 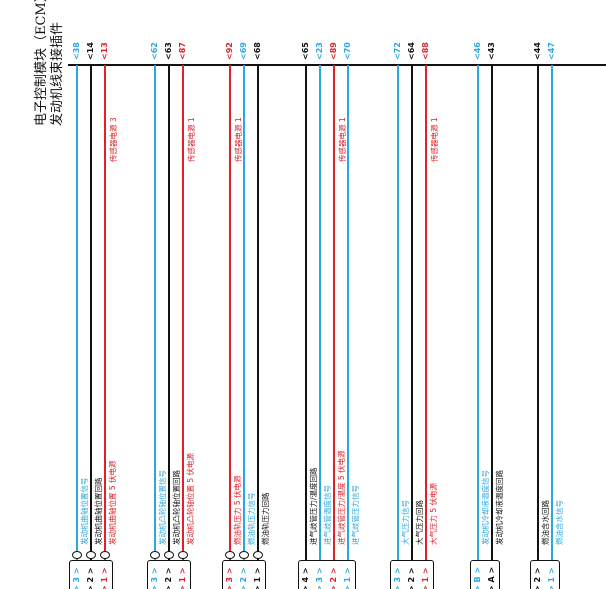 I want to click on wire-label-13: 发动机曲轴位置 5 伏电源, so click(x=112, y=502).